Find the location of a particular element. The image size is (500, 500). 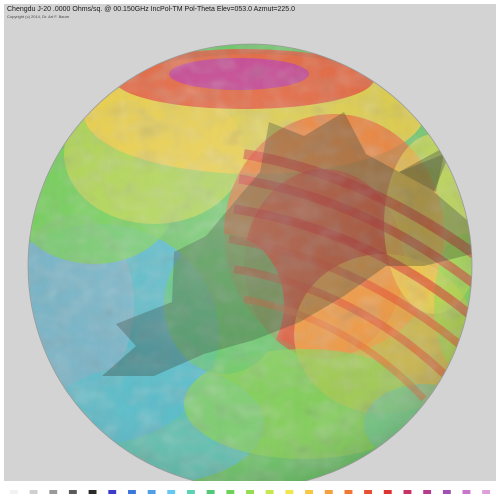

copyright-notice: Copyright (c) 2014, Dr. Art F. Baum is located at coordinates (38, 16).